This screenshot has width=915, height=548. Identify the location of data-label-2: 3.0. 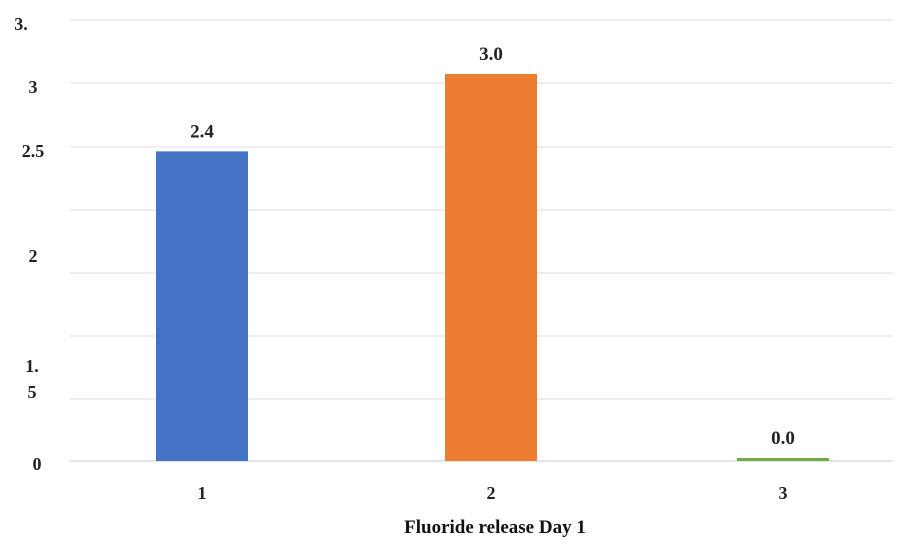
(491, 54).